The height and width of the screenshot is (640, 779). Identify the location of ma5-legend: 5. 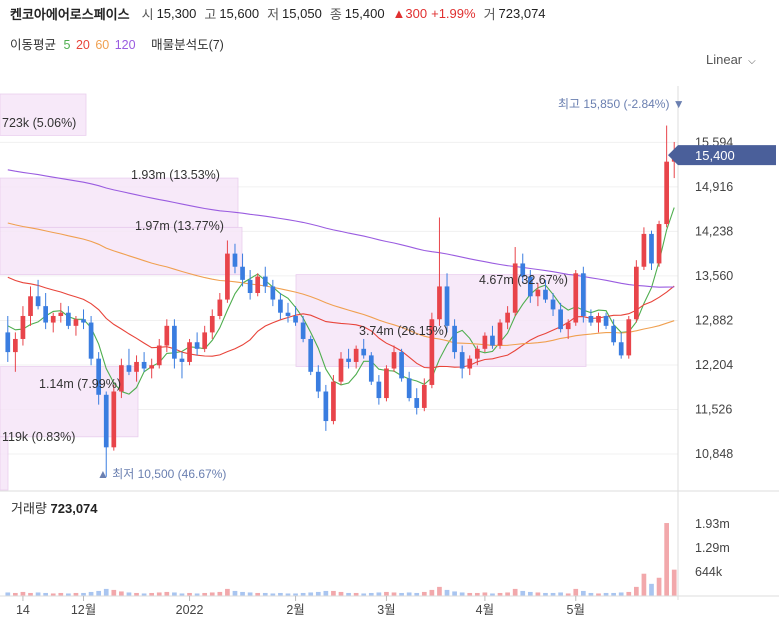
(67, 45).